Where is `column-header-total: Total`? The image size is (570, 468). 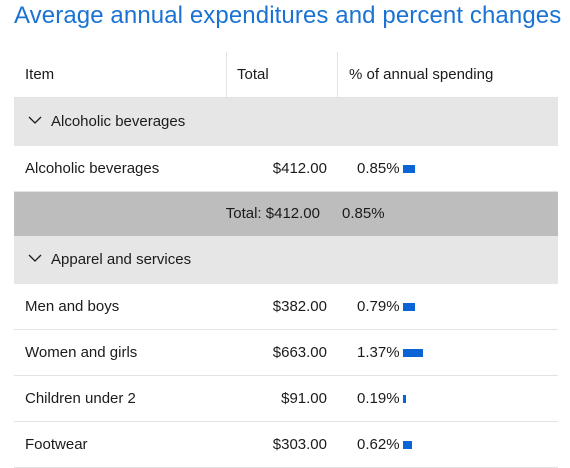 column-header-total: Total is located at coordinates (253, 74).